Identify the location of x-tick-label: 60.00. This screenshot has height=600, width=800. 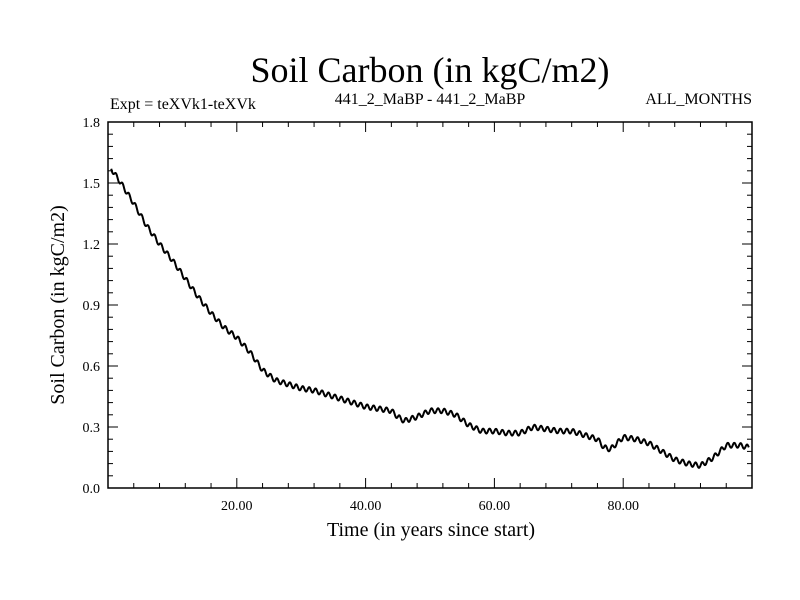
(495, 506).